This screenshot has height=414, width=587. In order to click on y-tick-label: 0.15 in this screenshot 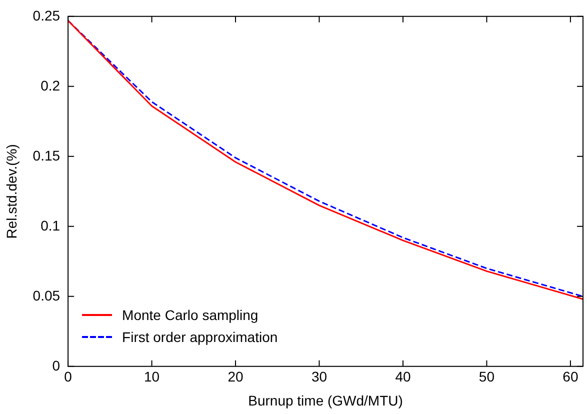, I will do `click(46, 155)`.